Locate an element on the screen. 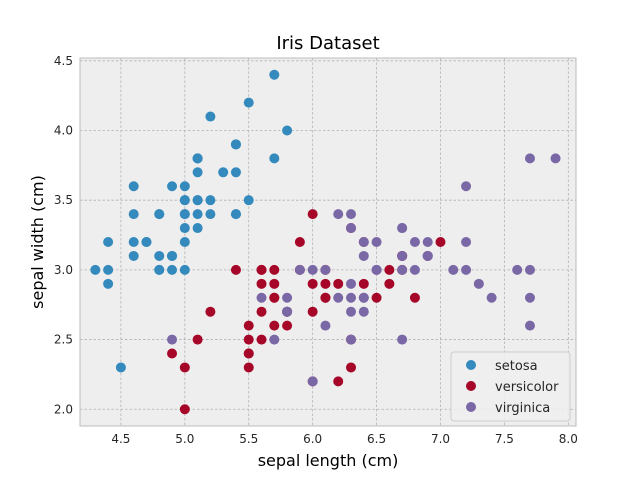 This screenshot has height=480, width=640. legend-marker-virginica is located at coordinates (471, 407).